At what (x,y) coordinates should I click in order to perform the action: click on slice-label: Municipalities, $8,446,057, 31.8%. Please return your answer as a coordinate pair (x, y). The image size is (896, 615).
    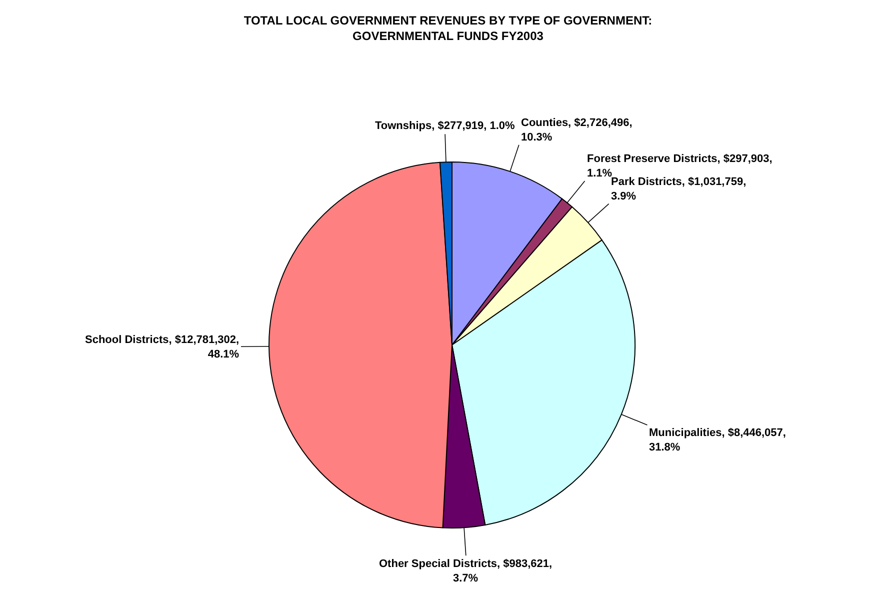
    Looking at the image, I should click on (717, 440).